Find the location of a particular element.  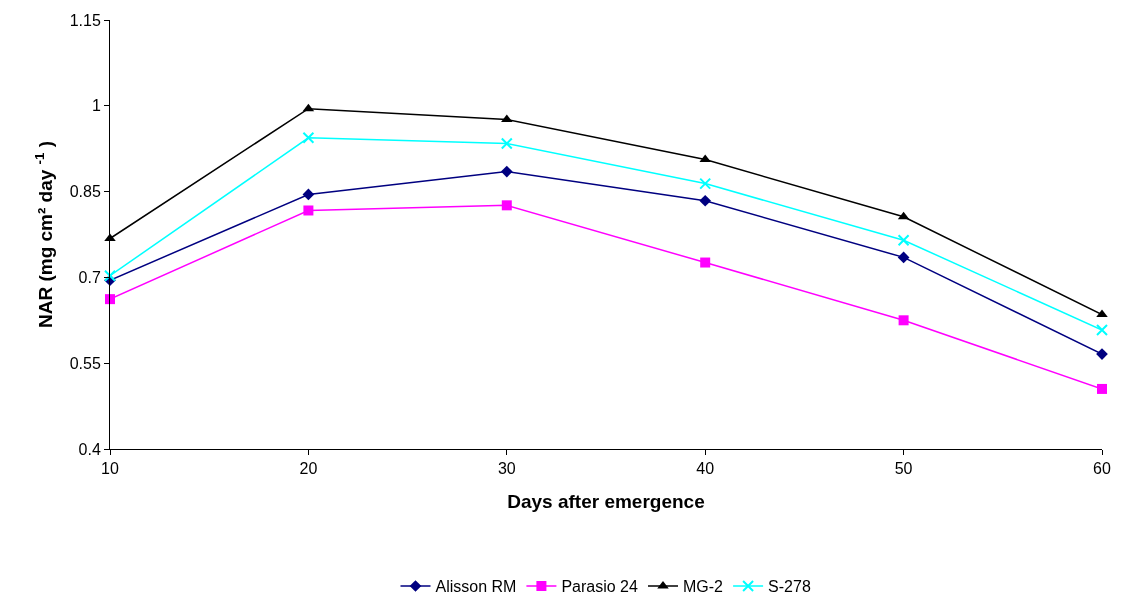

x-tick-label: 20 is located at coordinates (308, 469).